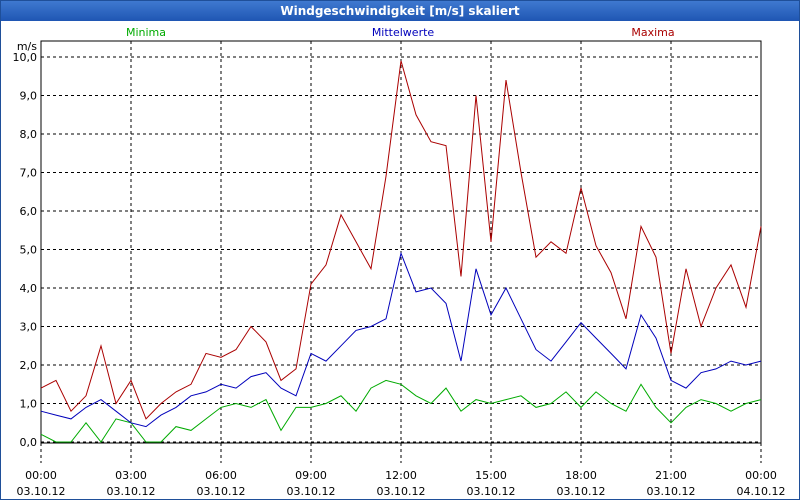 The width and height of the screenshot is (800, 500). I want to click on legend-minima: Minima, so click(146, 32).